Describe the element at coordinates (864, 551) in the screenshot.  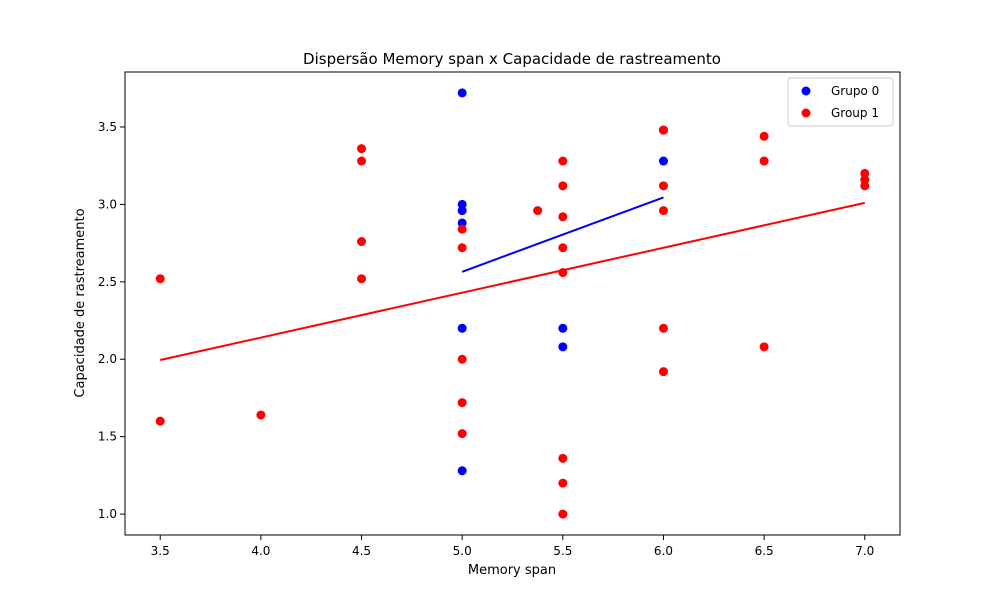
I see `x-tick-label: 7.0` at that location.